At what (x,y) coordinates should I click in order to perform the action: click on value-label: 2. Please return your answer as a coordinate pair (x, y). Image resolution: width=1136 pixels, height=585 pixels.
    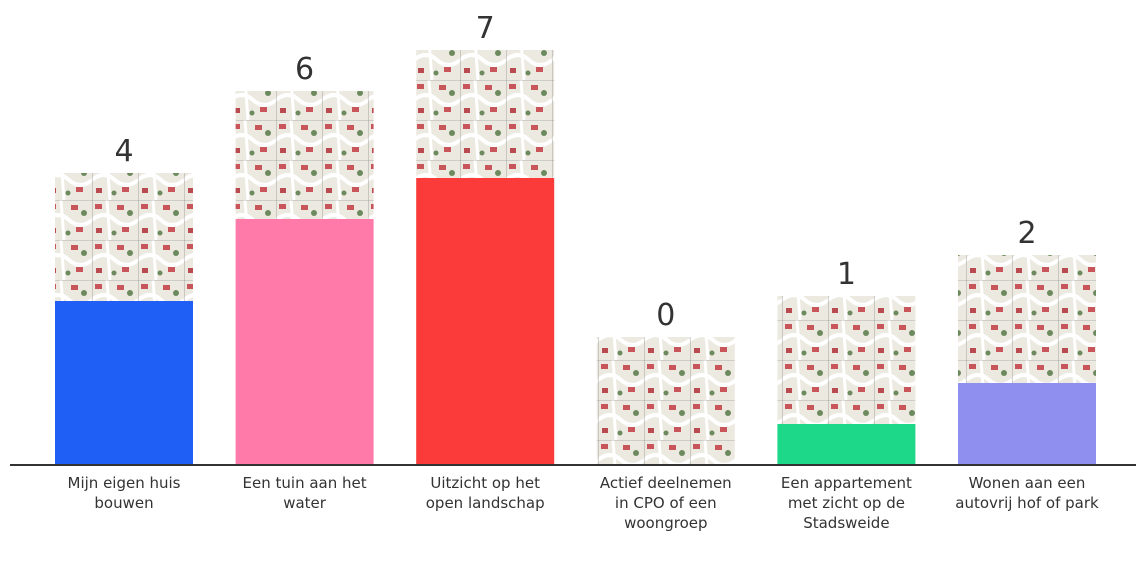
    Looking at the image, I should click on (1026, 233).